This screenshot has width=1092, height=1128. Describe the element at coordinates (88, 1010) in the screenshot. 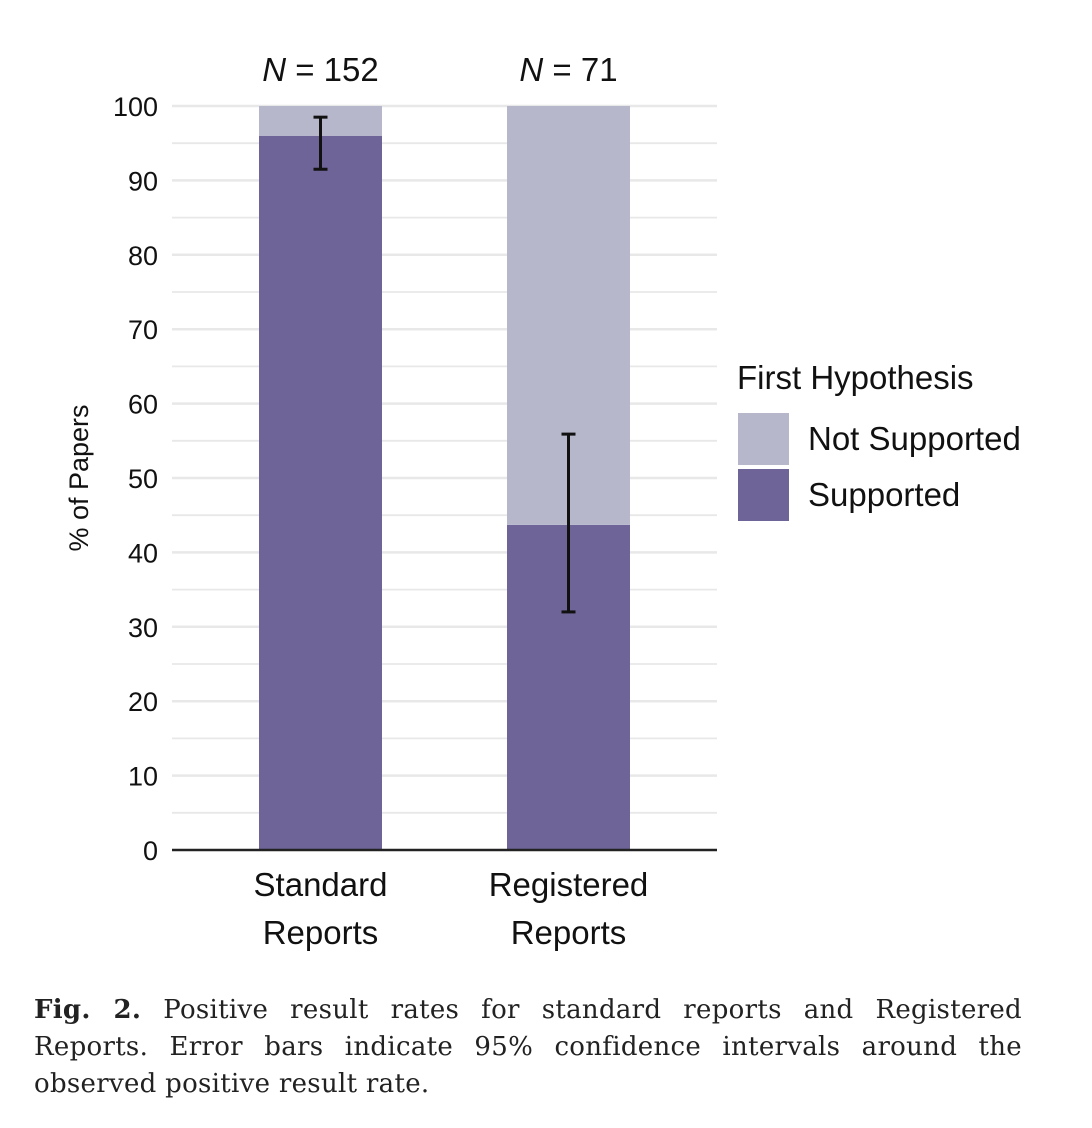

I see `caption-label: Fig. 2.` at that location.